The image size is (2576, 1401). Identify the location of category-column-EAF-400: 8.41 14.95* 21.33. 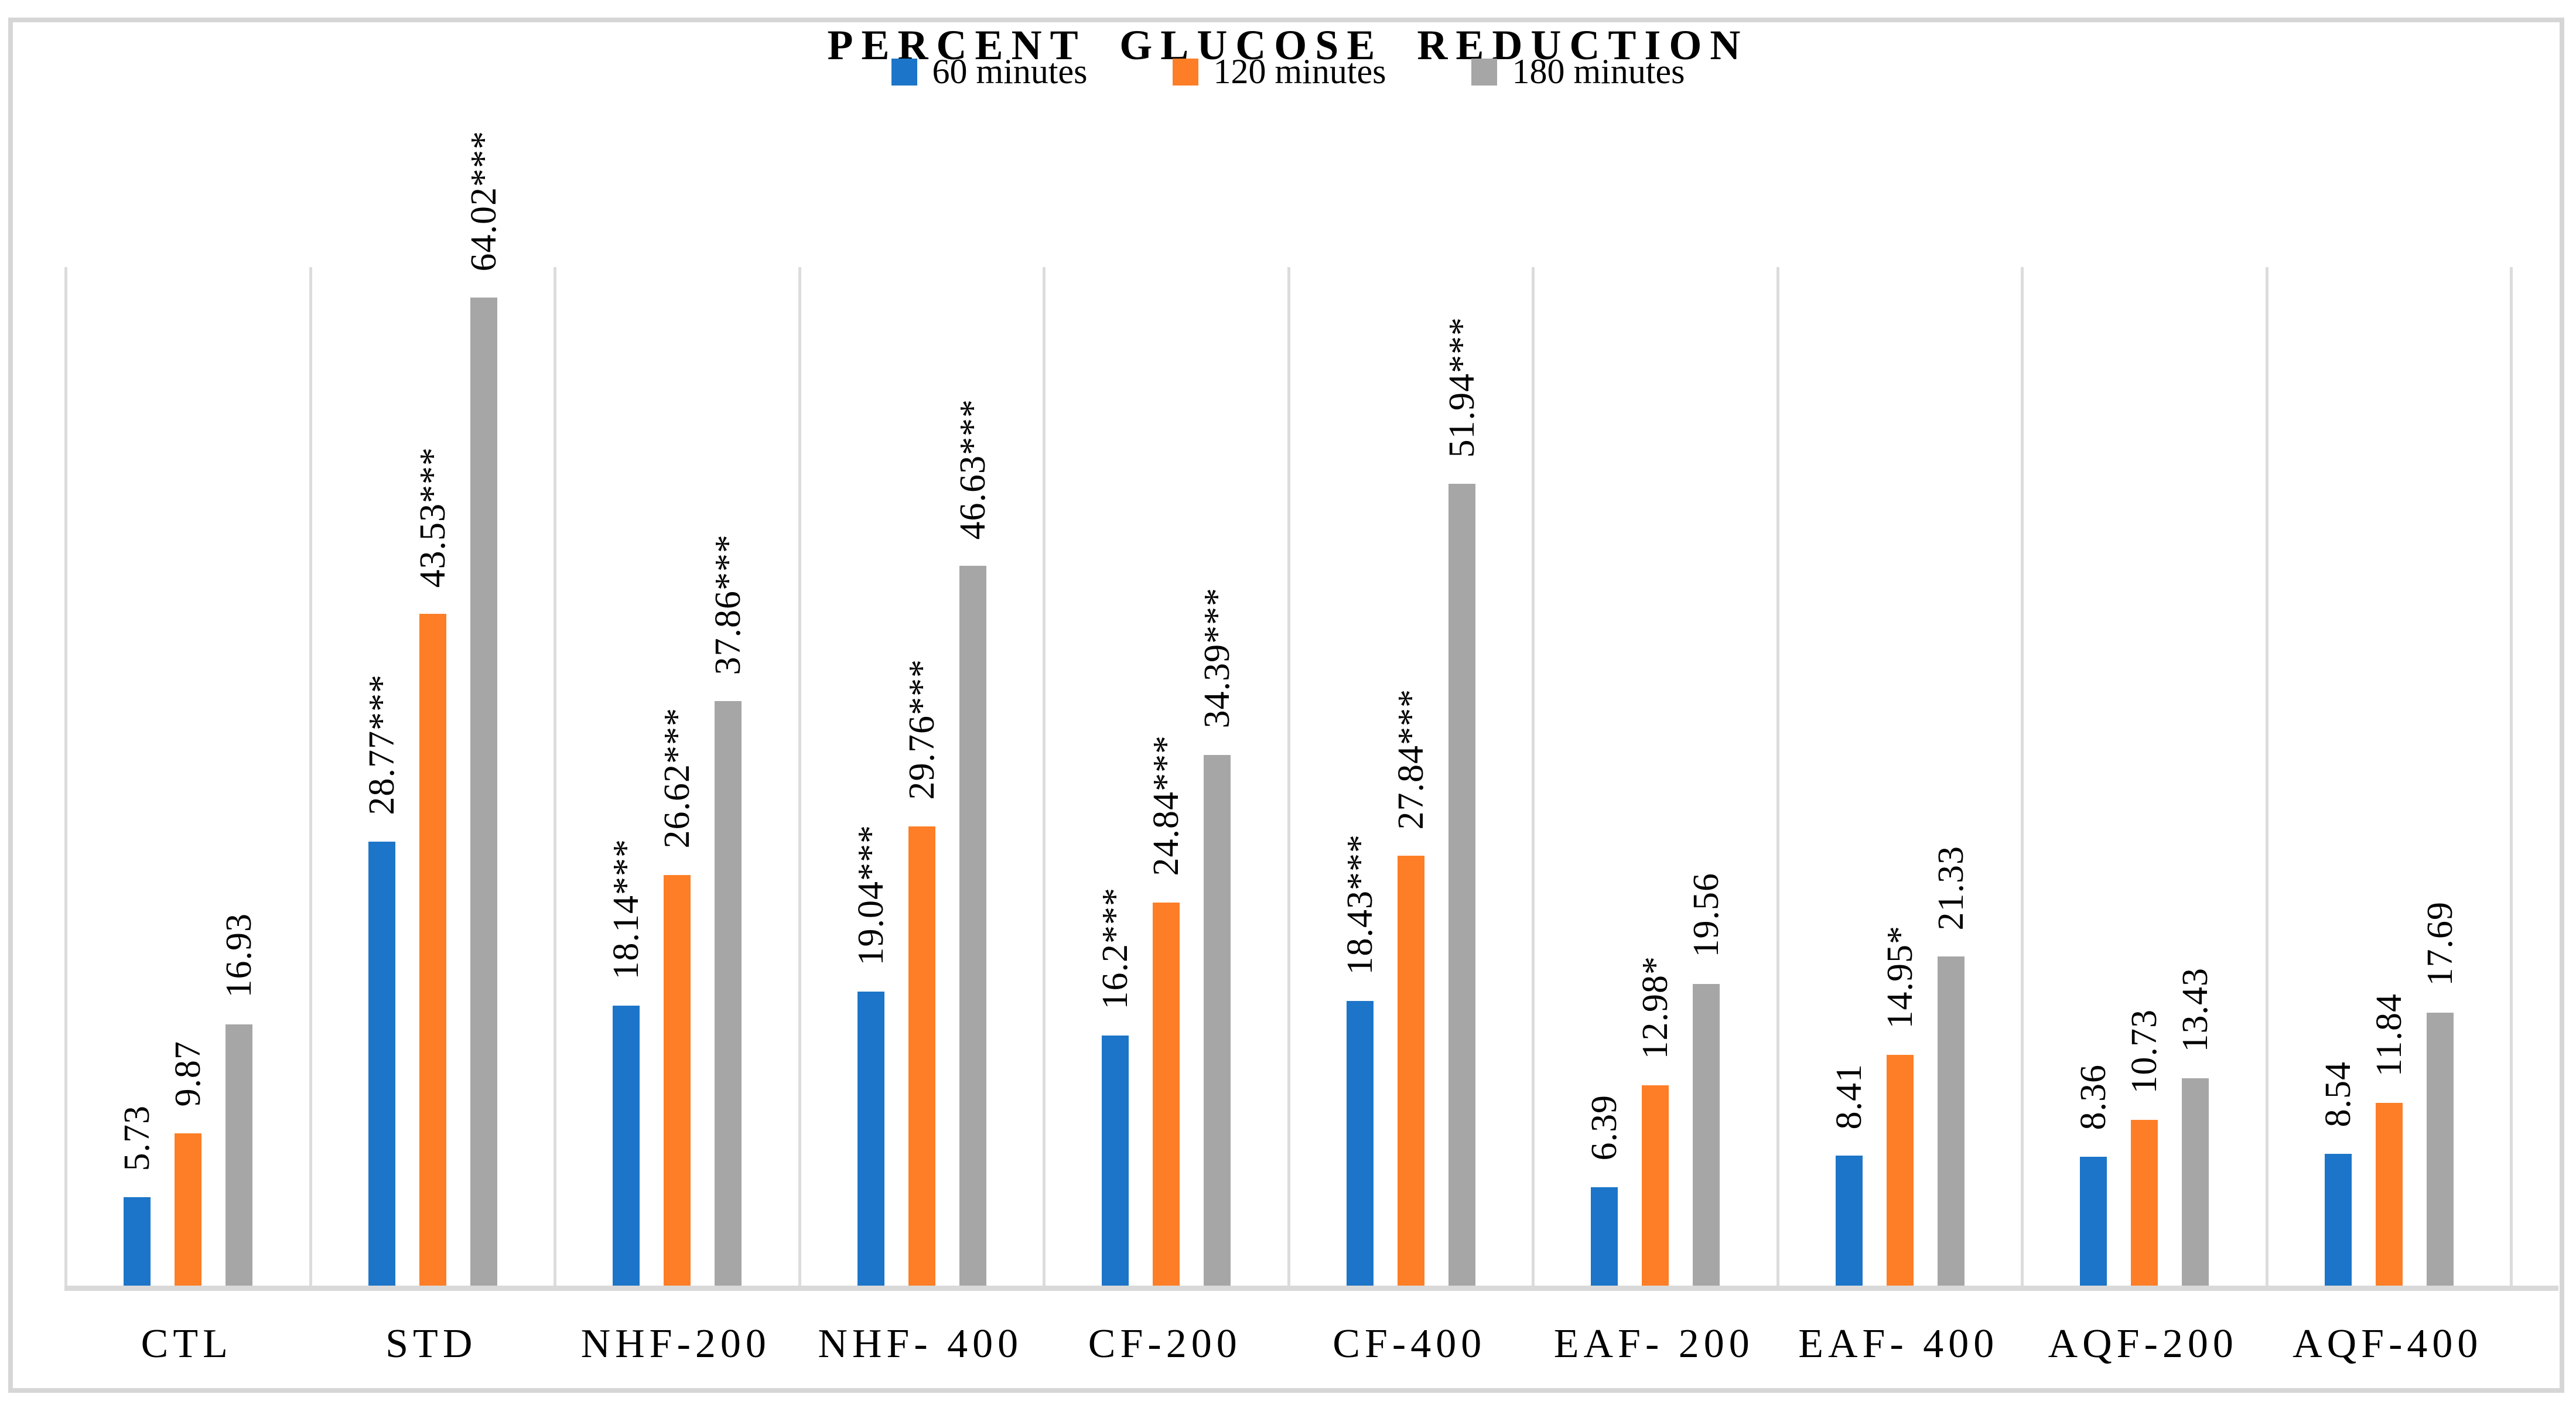
(1898, 776).